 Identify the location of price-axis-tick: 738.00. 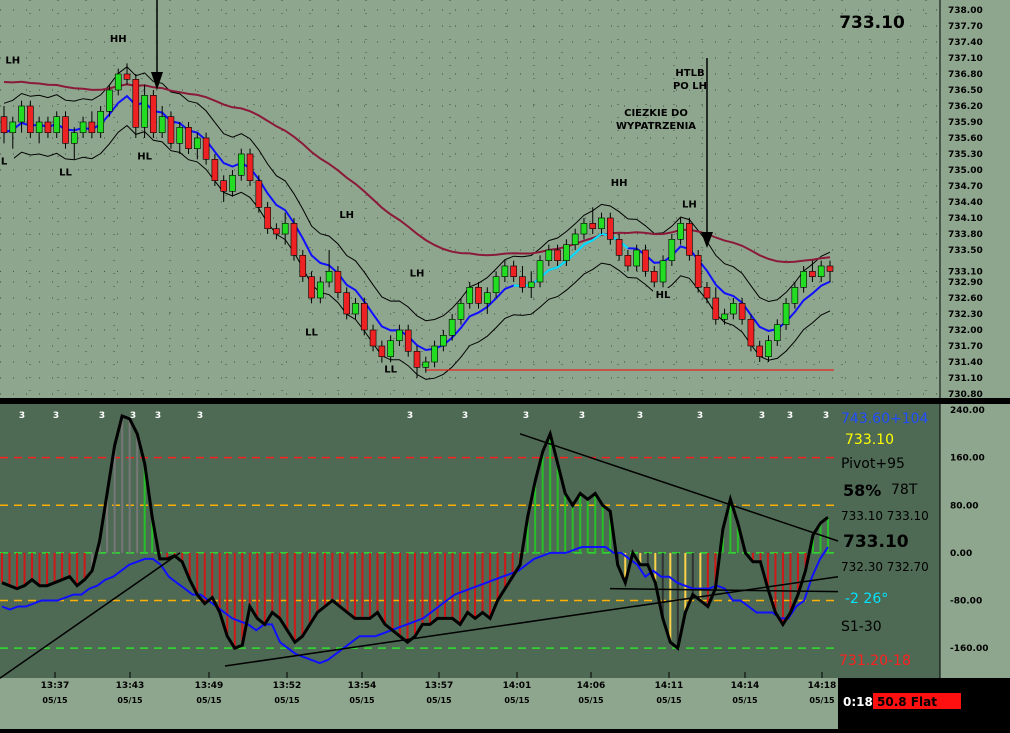
(965, 11).